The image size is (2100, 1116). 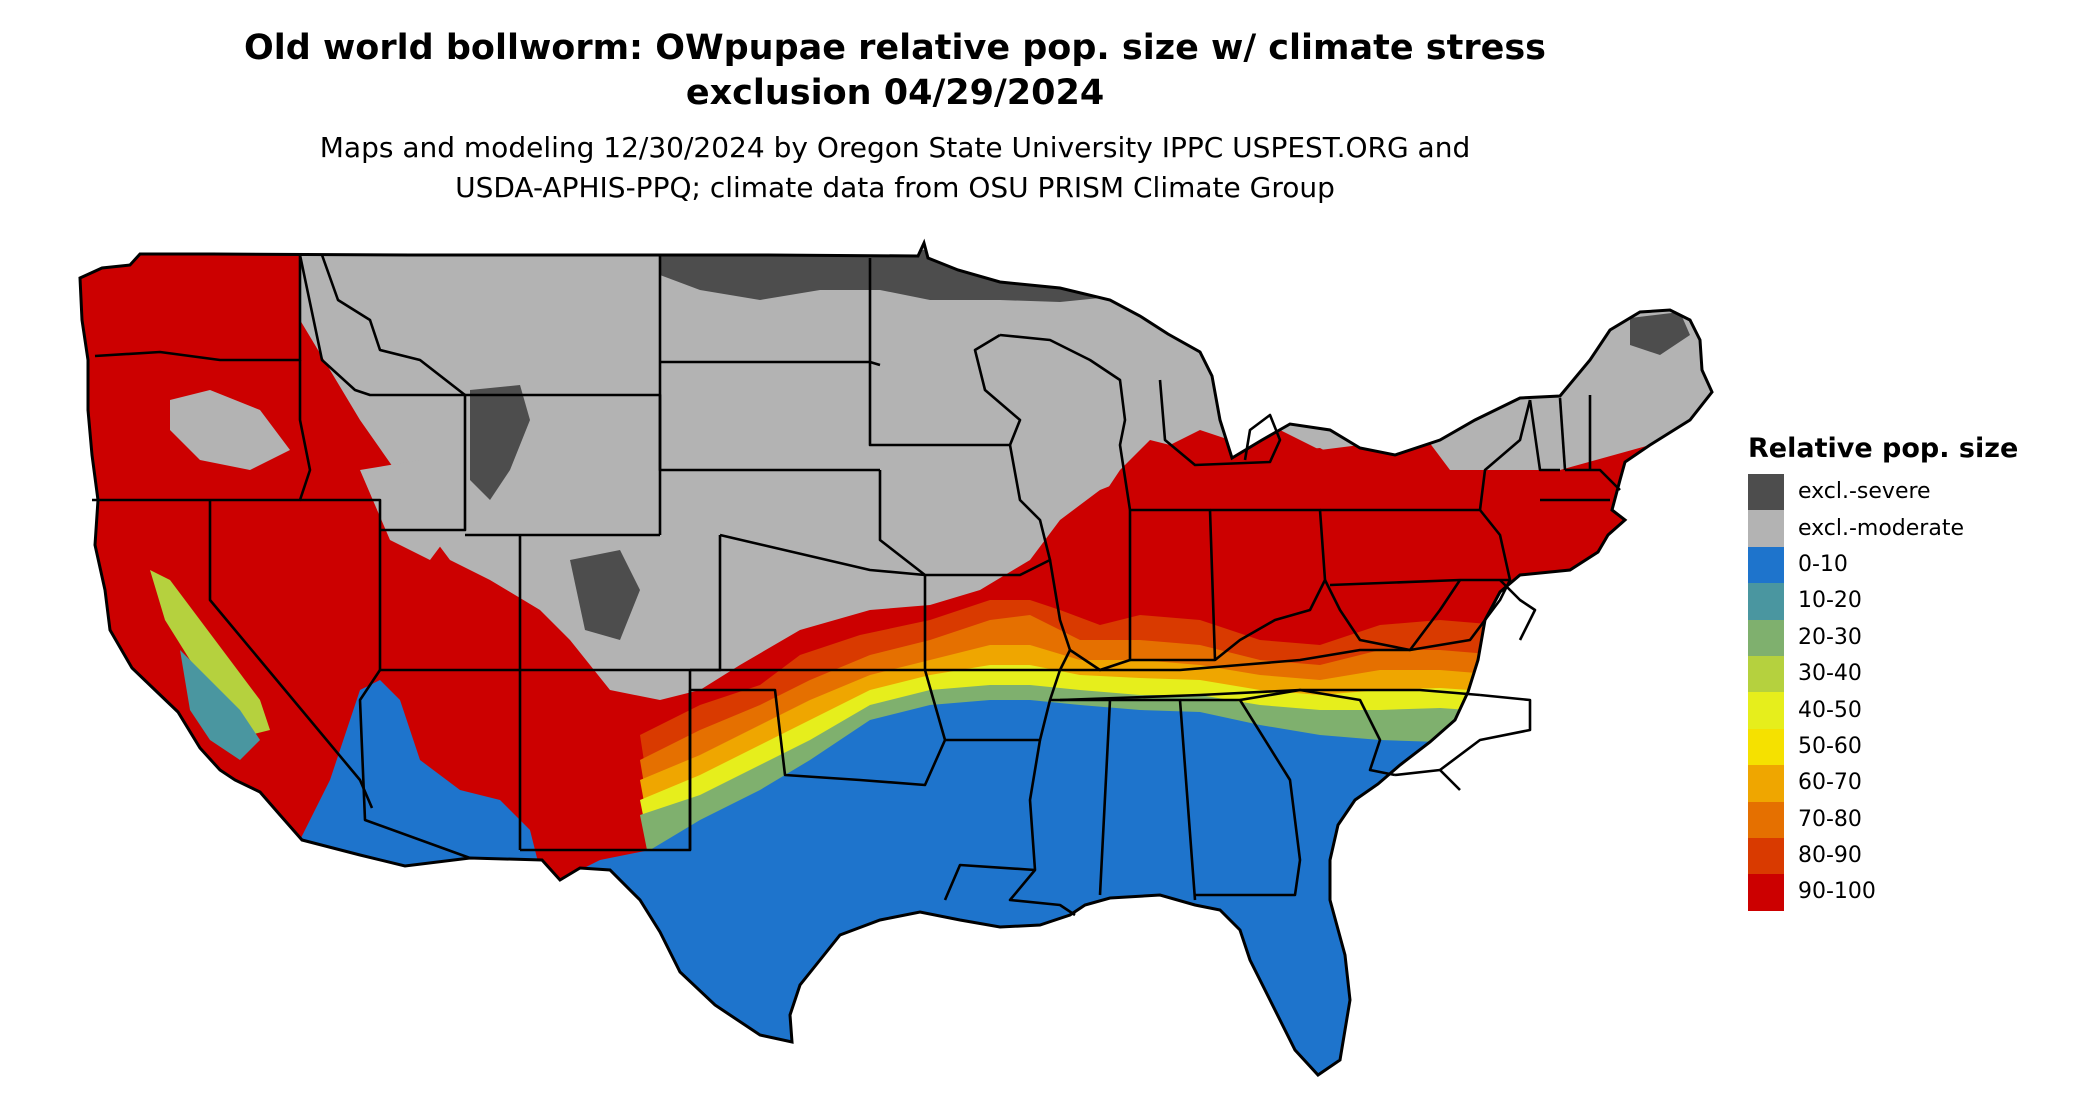 I want to click on legend-item-70-80: 70-80, so click(x=1918, y=819).